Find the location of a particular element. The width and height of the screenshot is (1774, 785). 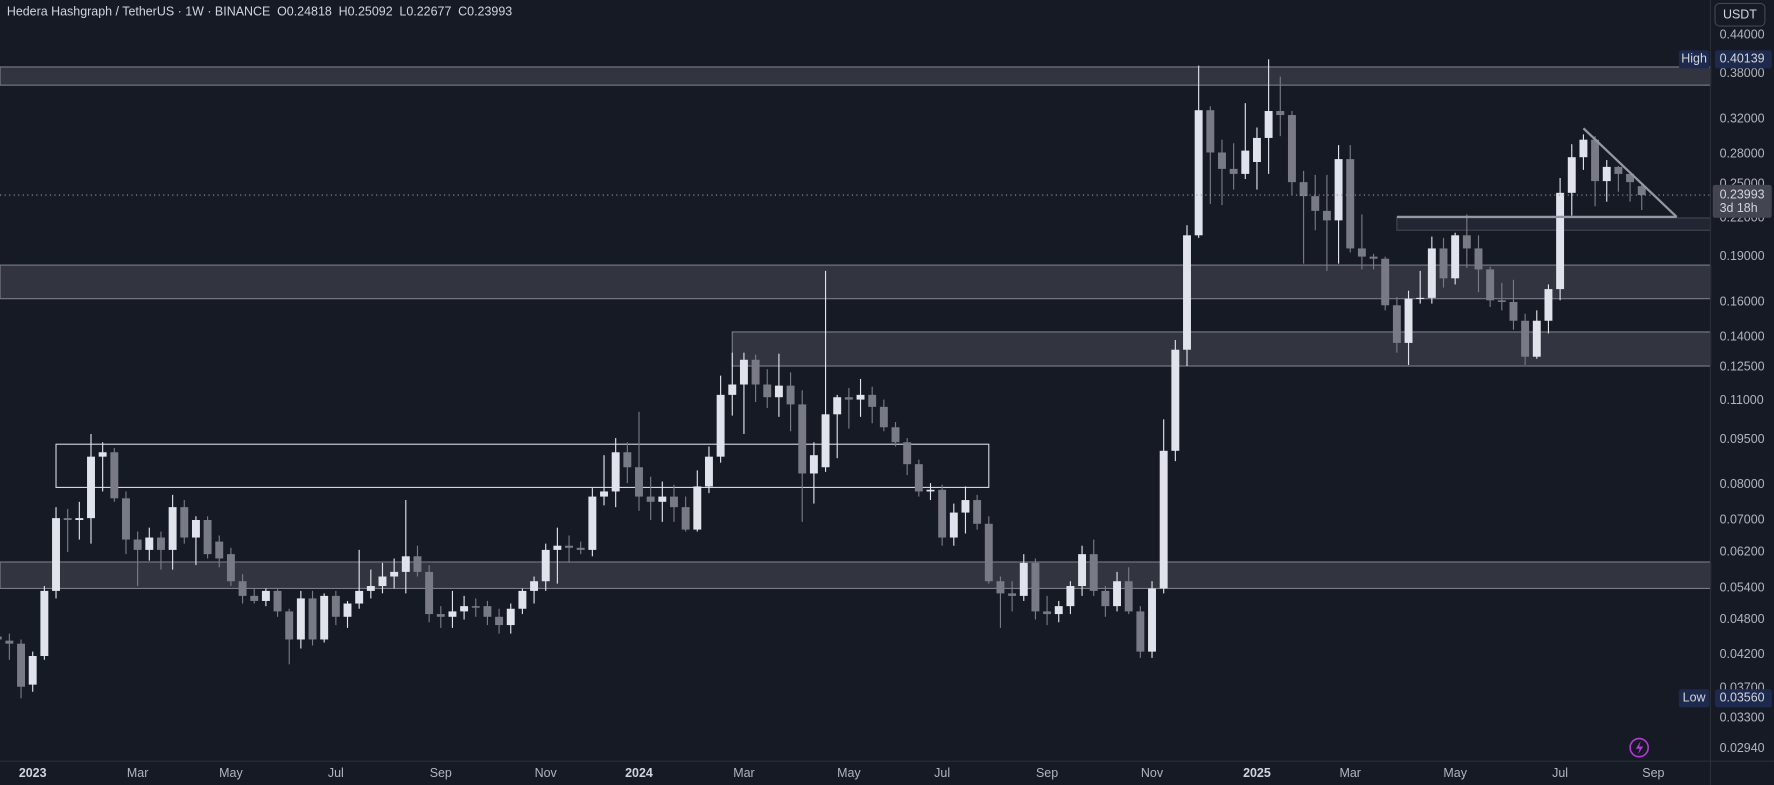

ohlc-label: H is located at coordinates (343, 12).